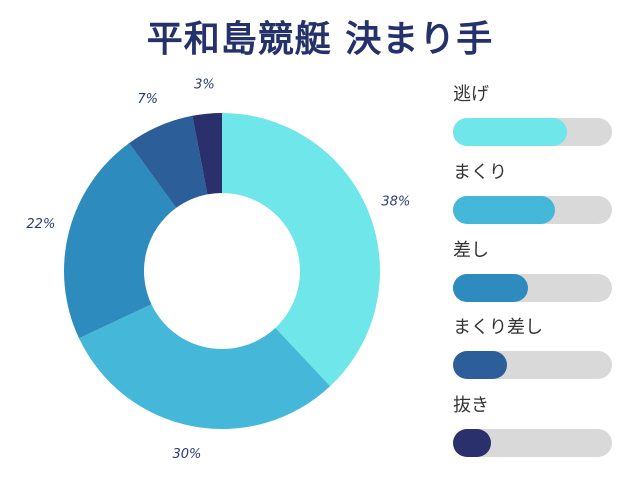  Describe the element at coordinates (538, 113) in the screenshot. I see `legend-item-0: 逃げ` at that location.